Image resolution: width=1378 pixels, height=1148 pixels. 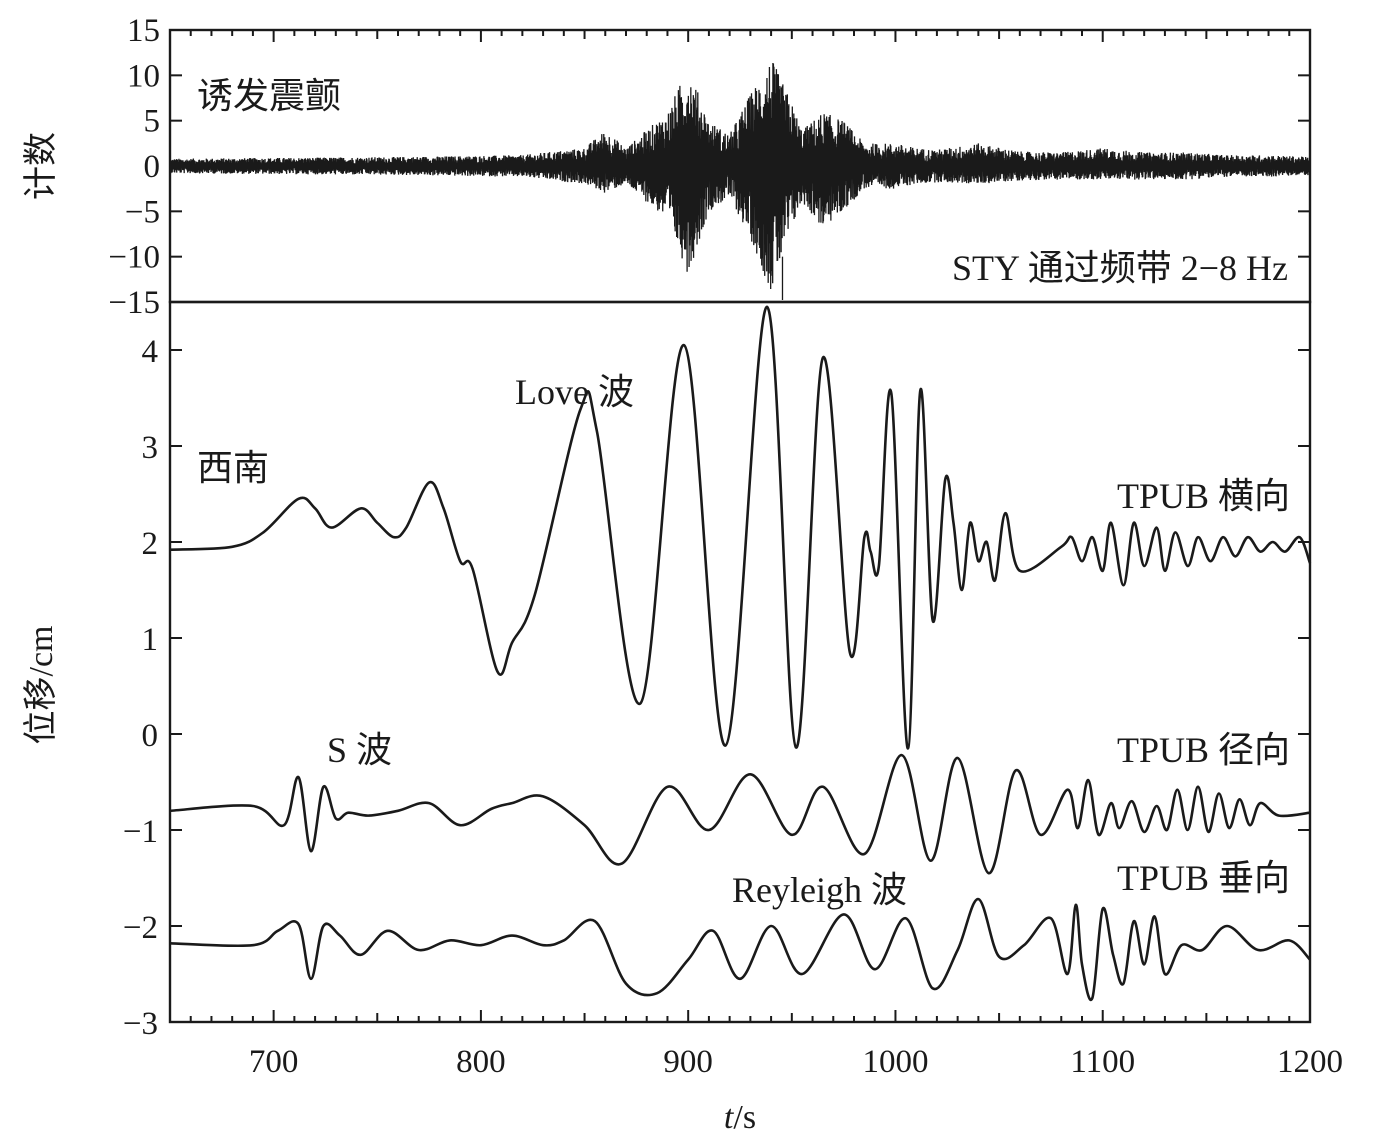 I want to click on x-tick-label: 1100, so click(x=1102, y=1062).